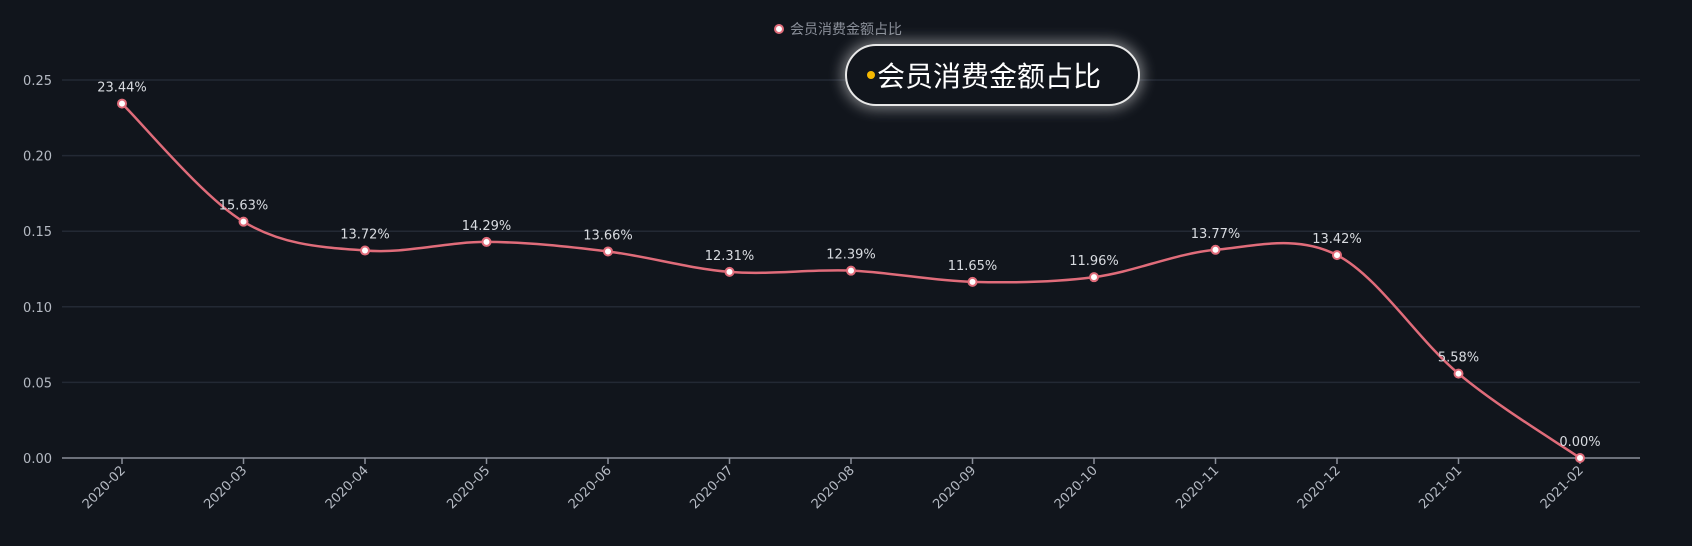 Image resolution: width=1692 pixels, height=546 pixels. I want to click on data-label: 13.77%, so click(1216, 234).